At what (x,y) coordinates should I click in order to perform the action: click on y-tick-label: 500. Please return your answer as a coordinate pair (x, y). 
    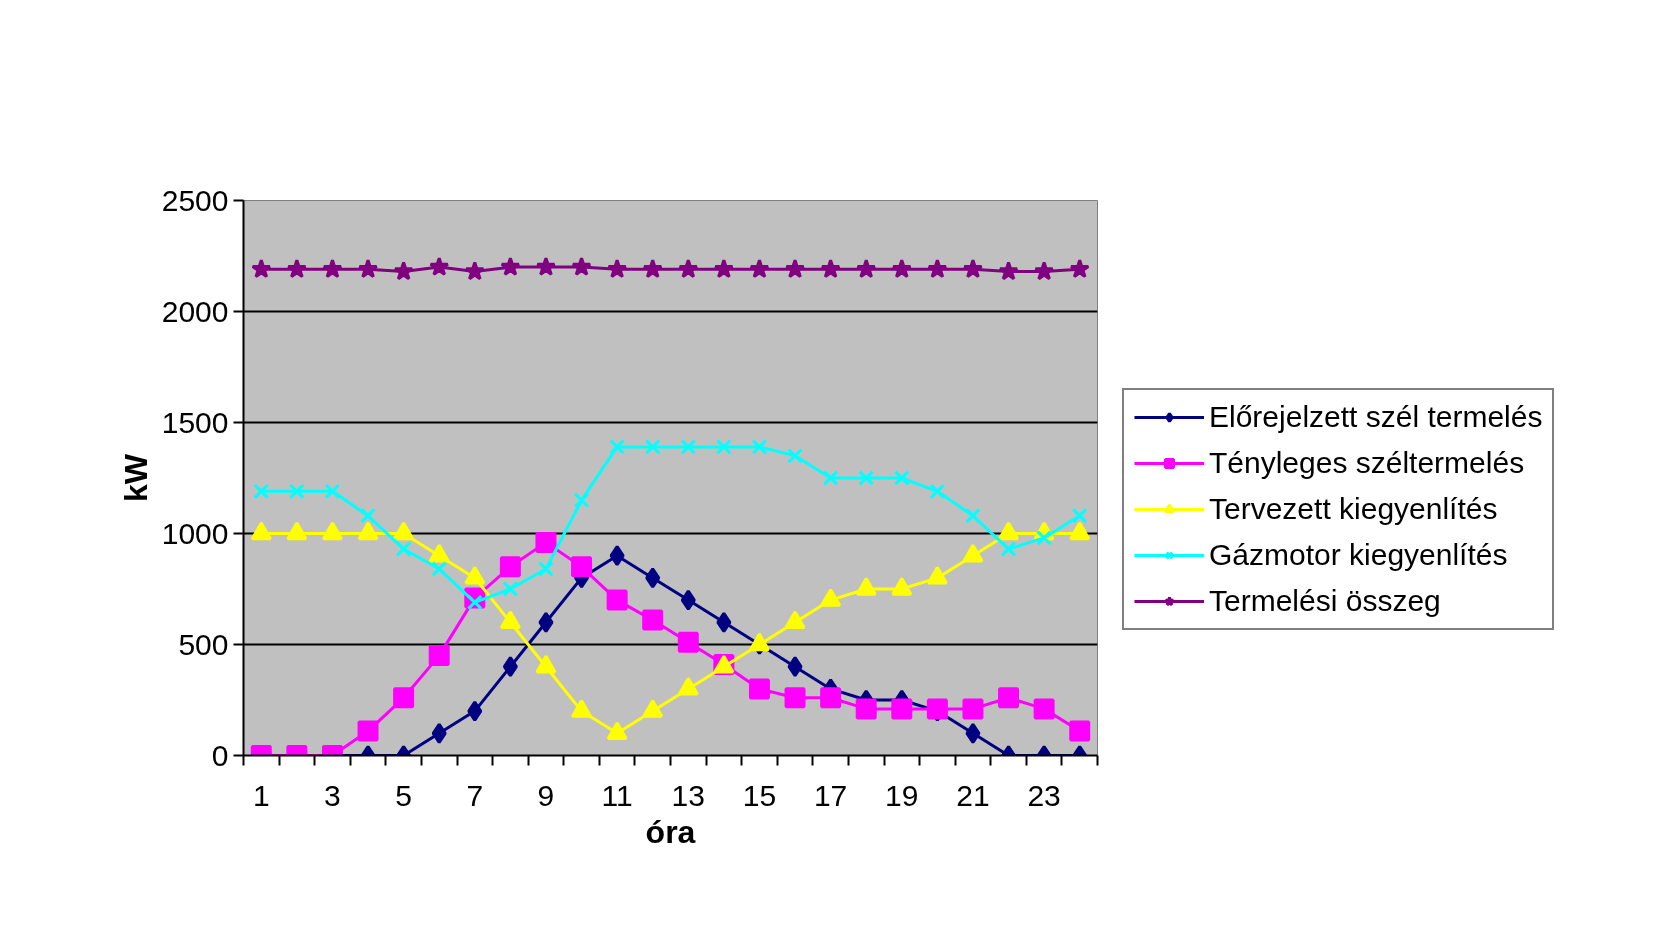
    Looking at the image, I should click on (203, 644).